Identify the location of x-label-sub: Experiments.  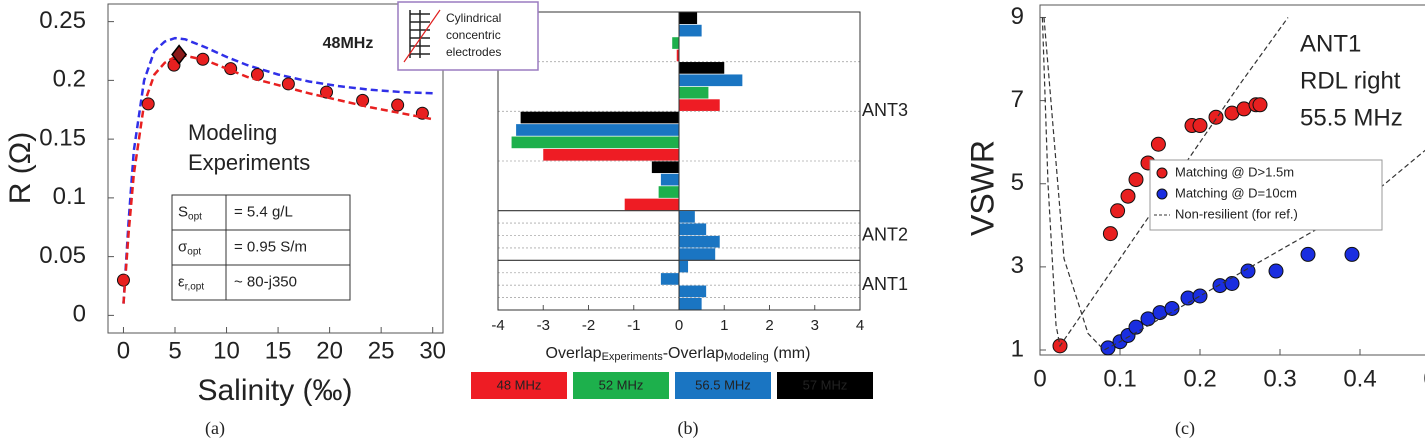
(633, 357).